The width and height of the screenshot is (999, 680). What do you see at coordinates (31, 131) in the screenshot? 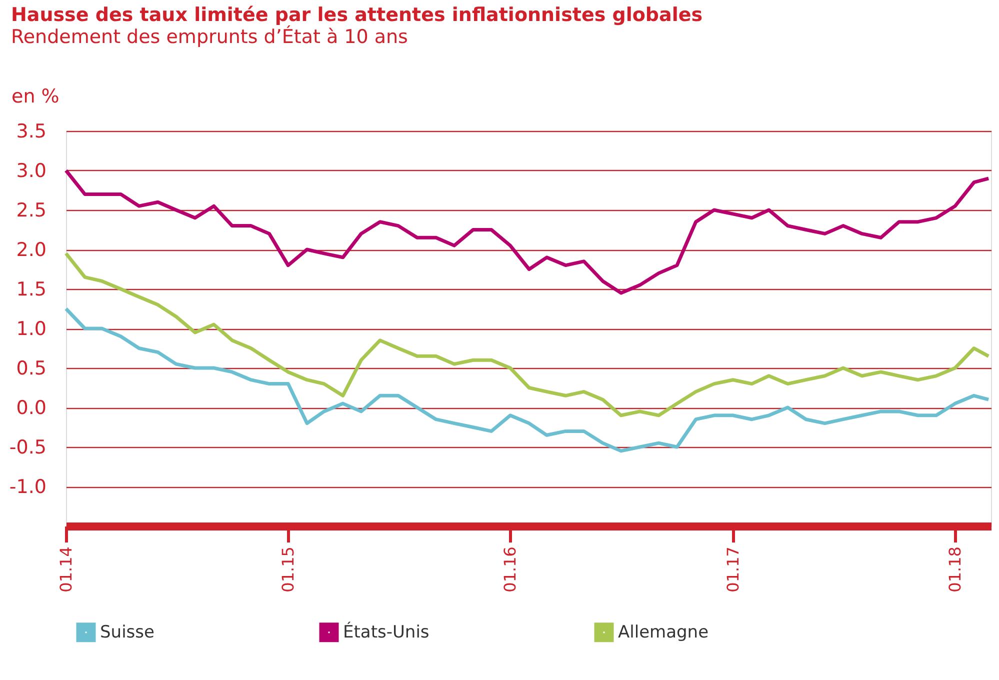
I see `y-tick-label: 3.5` at bounding box center [31, 131].